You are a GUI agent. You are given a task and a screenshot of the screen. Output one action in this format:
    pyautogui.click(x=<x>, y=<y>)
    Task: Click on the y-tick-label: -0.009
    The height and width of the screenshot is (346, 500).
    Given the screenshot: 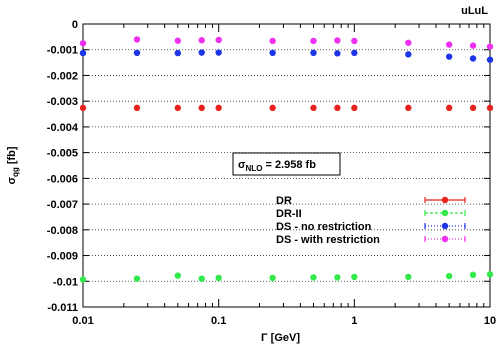 What is the action you would take?
    pyautogui.click(x=62, y=257)
    